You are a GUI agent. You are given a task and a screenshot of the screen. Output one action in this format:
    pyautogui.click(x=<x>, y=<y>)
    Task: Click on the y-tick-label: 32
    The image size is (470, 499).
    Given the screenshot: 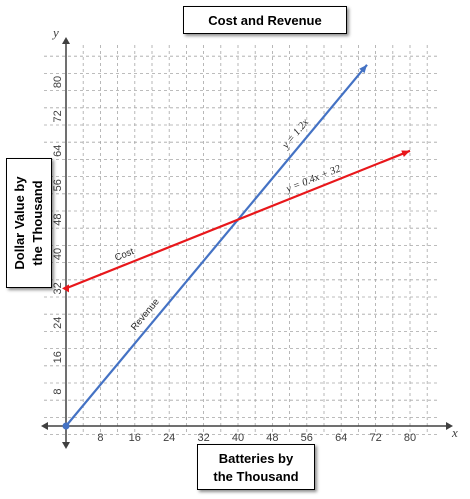 What is the action you would take?
    pyautogui.click(x=58, y=288)
    